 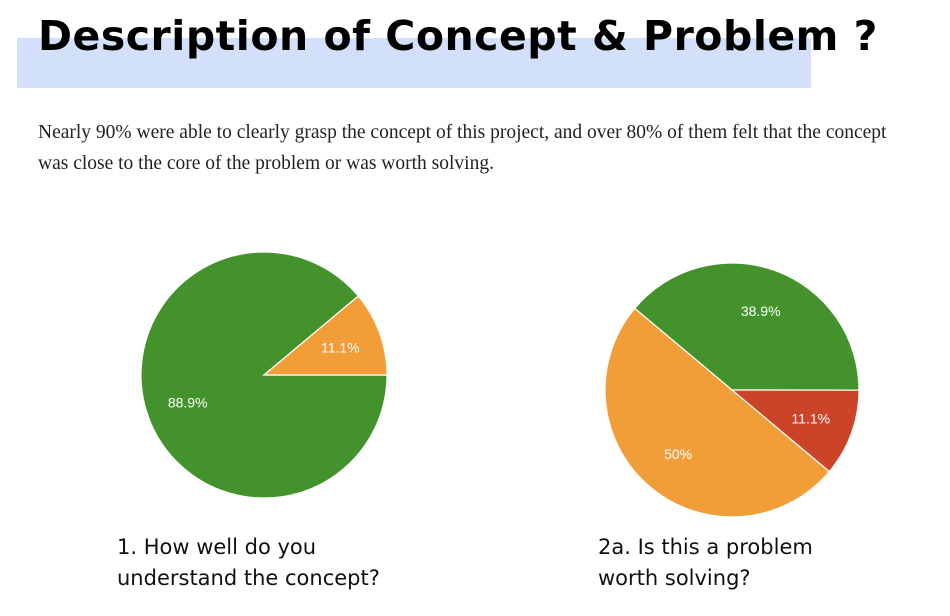 I want to click on pie-chart-problem: 38.9% 11.1% 50%, so click(x=732, y=390).